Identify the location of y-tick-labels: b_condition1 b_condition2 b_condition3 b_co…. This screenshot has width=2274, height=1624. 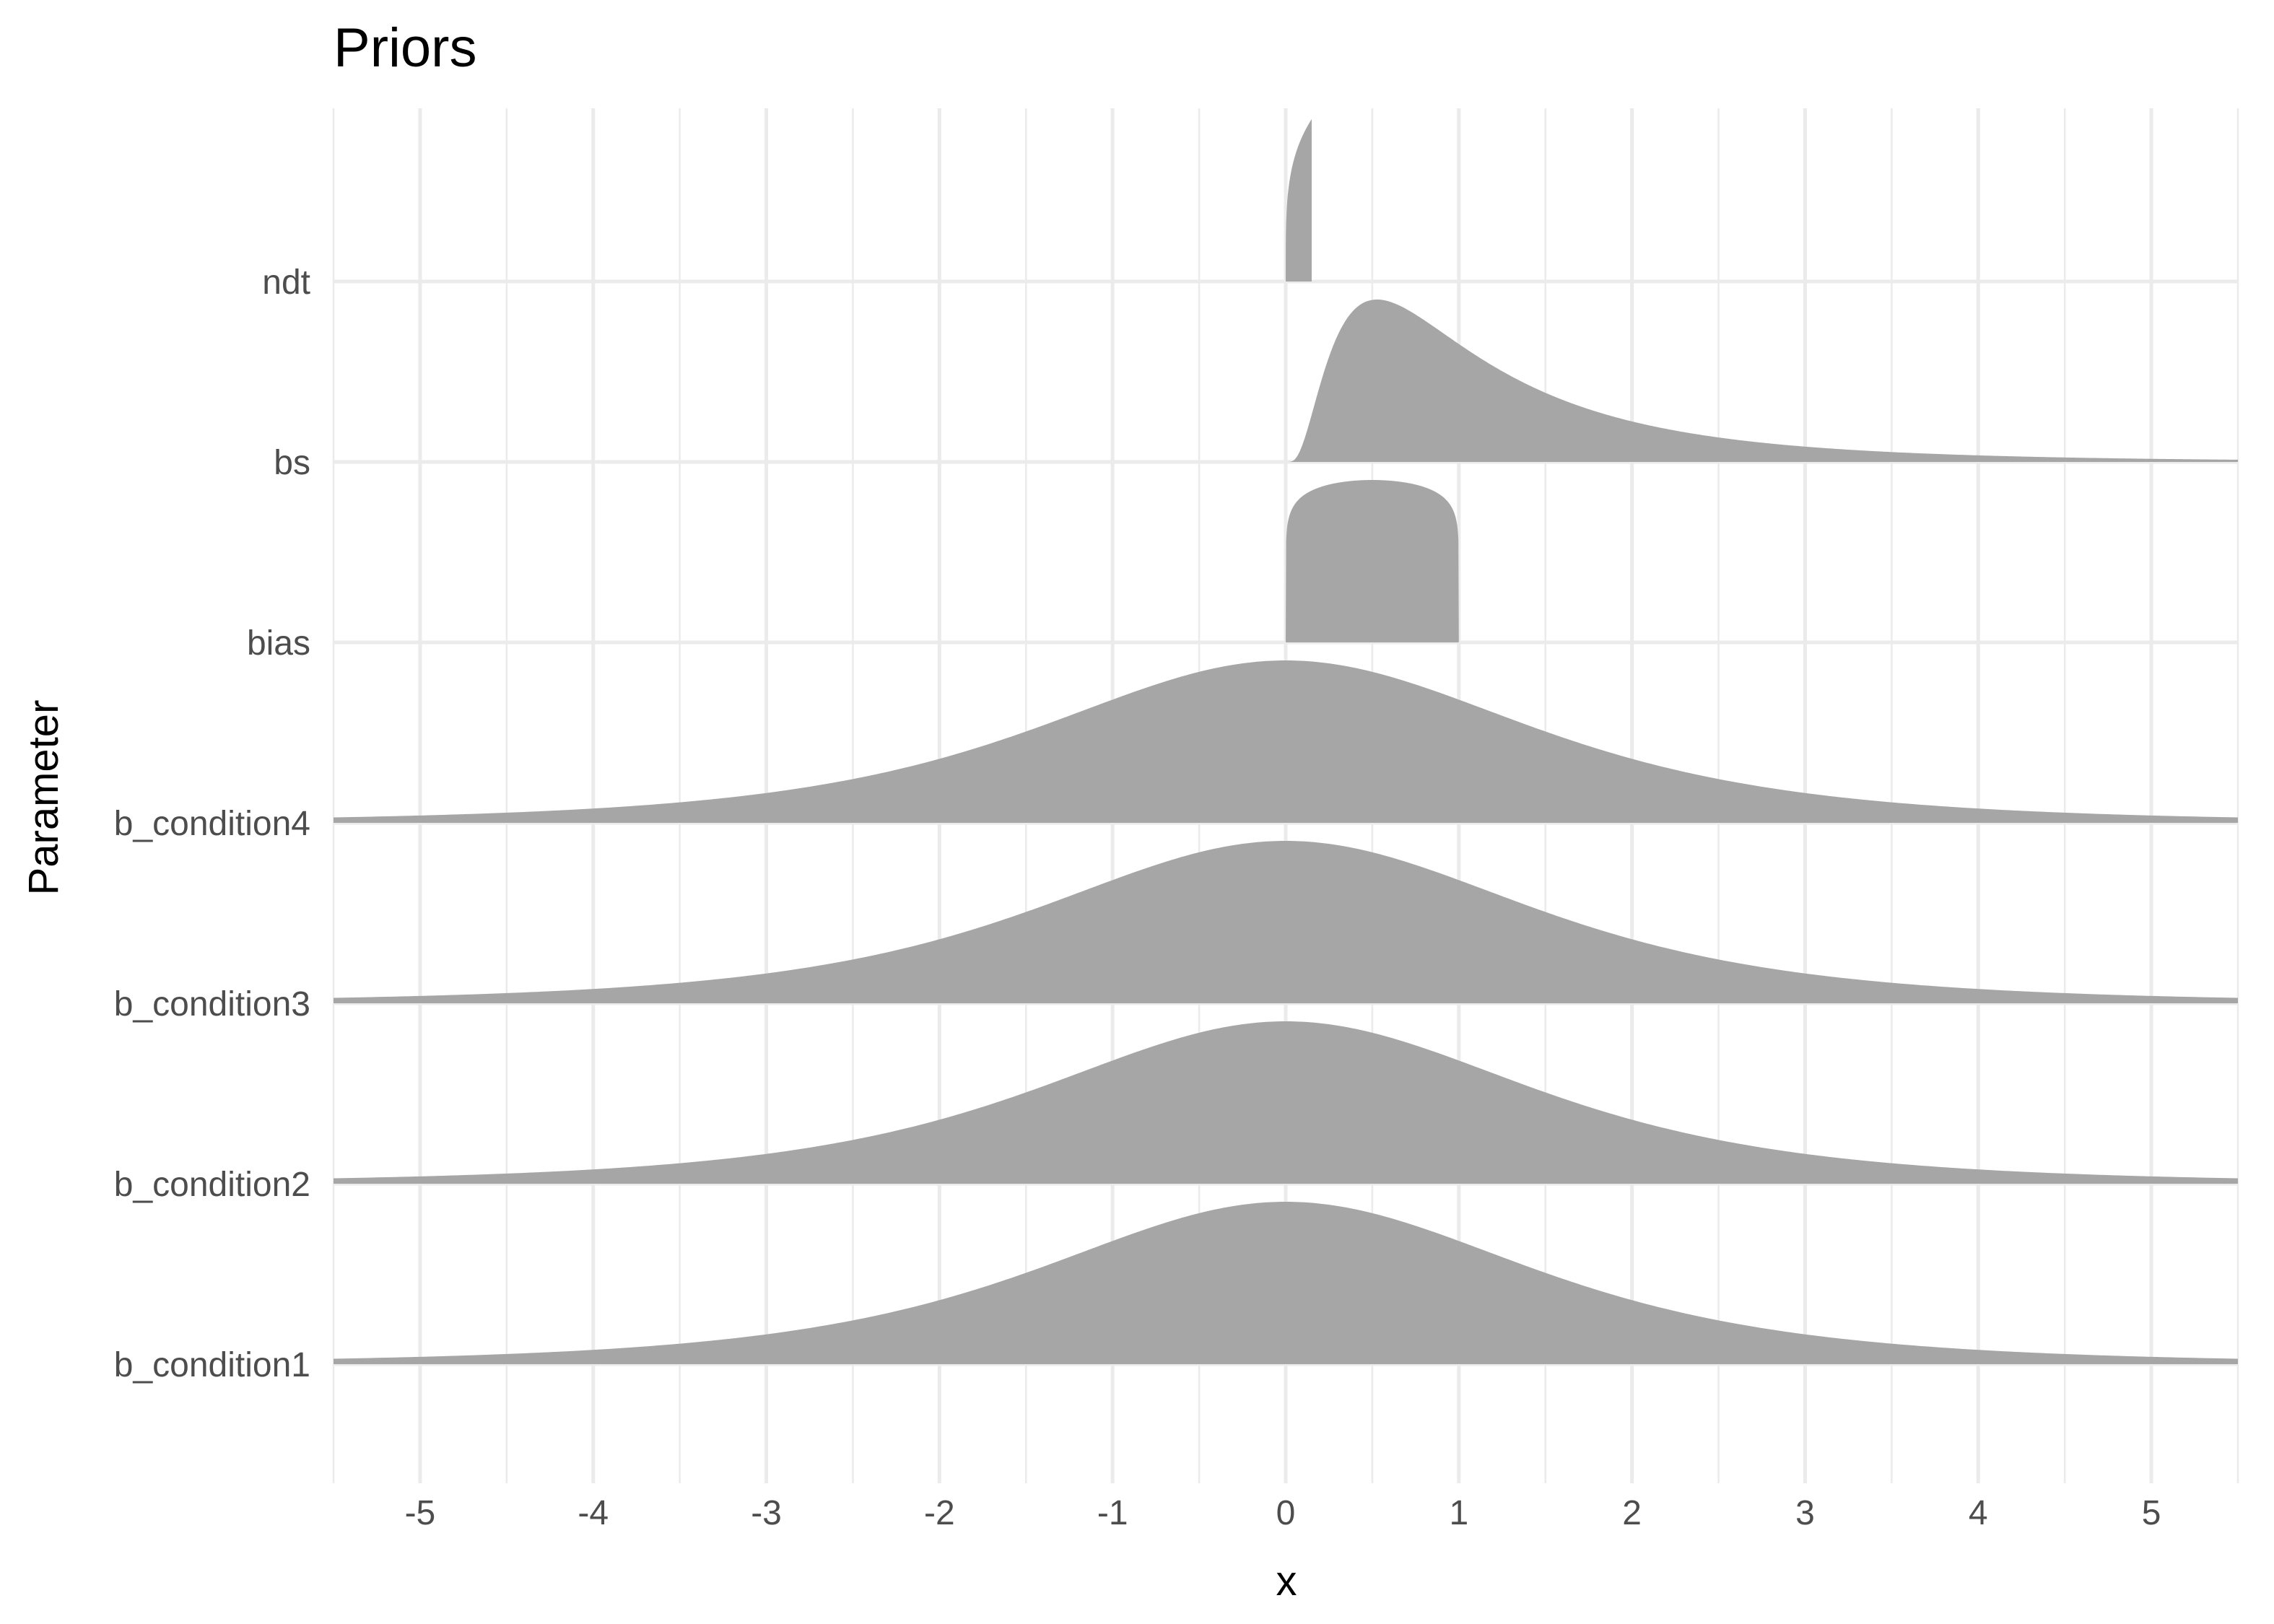
(212, 823).